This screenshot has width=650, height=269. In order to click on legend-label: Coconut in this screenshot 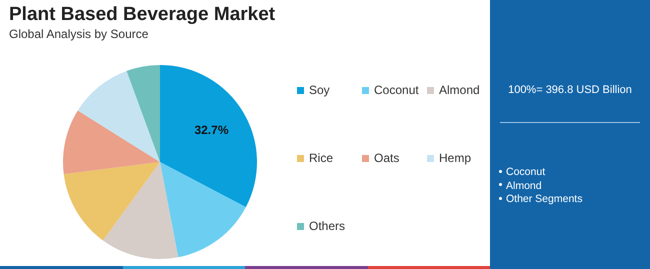, I will do `click(396, 90)`.